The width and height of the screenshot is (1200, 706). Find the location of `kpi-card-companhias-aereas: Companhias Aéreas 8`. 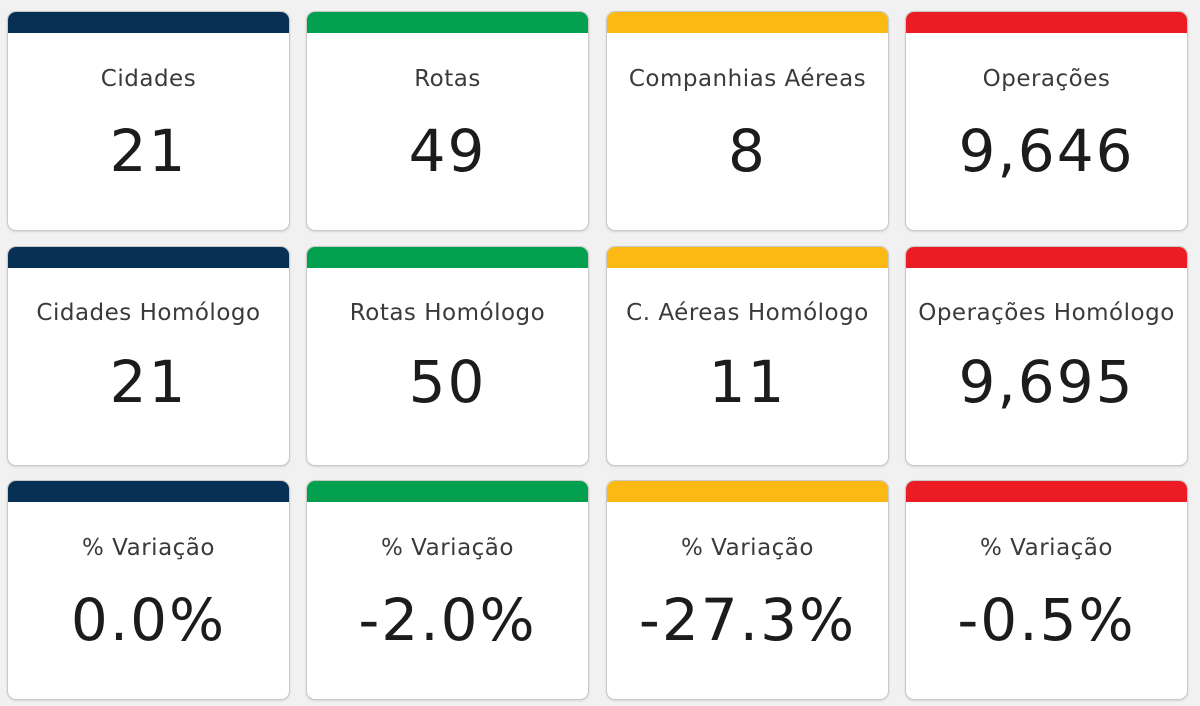

kpi-card-companhias-aereas: Companhias Aéreas 8 is located at coordinates (747, 121).